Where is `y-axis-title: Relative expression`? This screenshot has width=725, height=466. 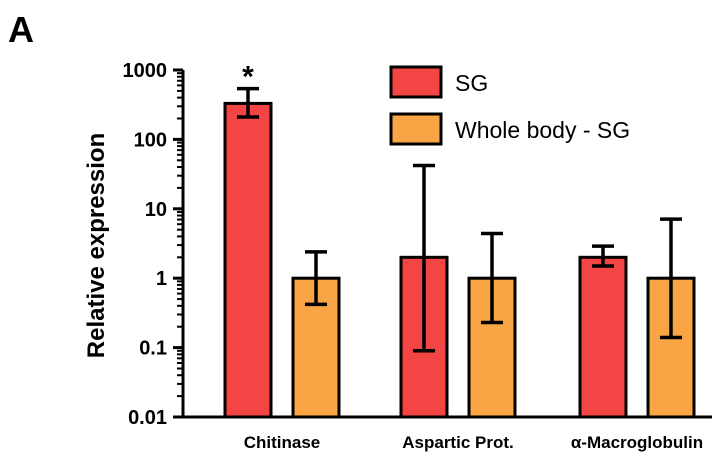 y-axis-title: Relative expression is located at coordinates (96, 245).